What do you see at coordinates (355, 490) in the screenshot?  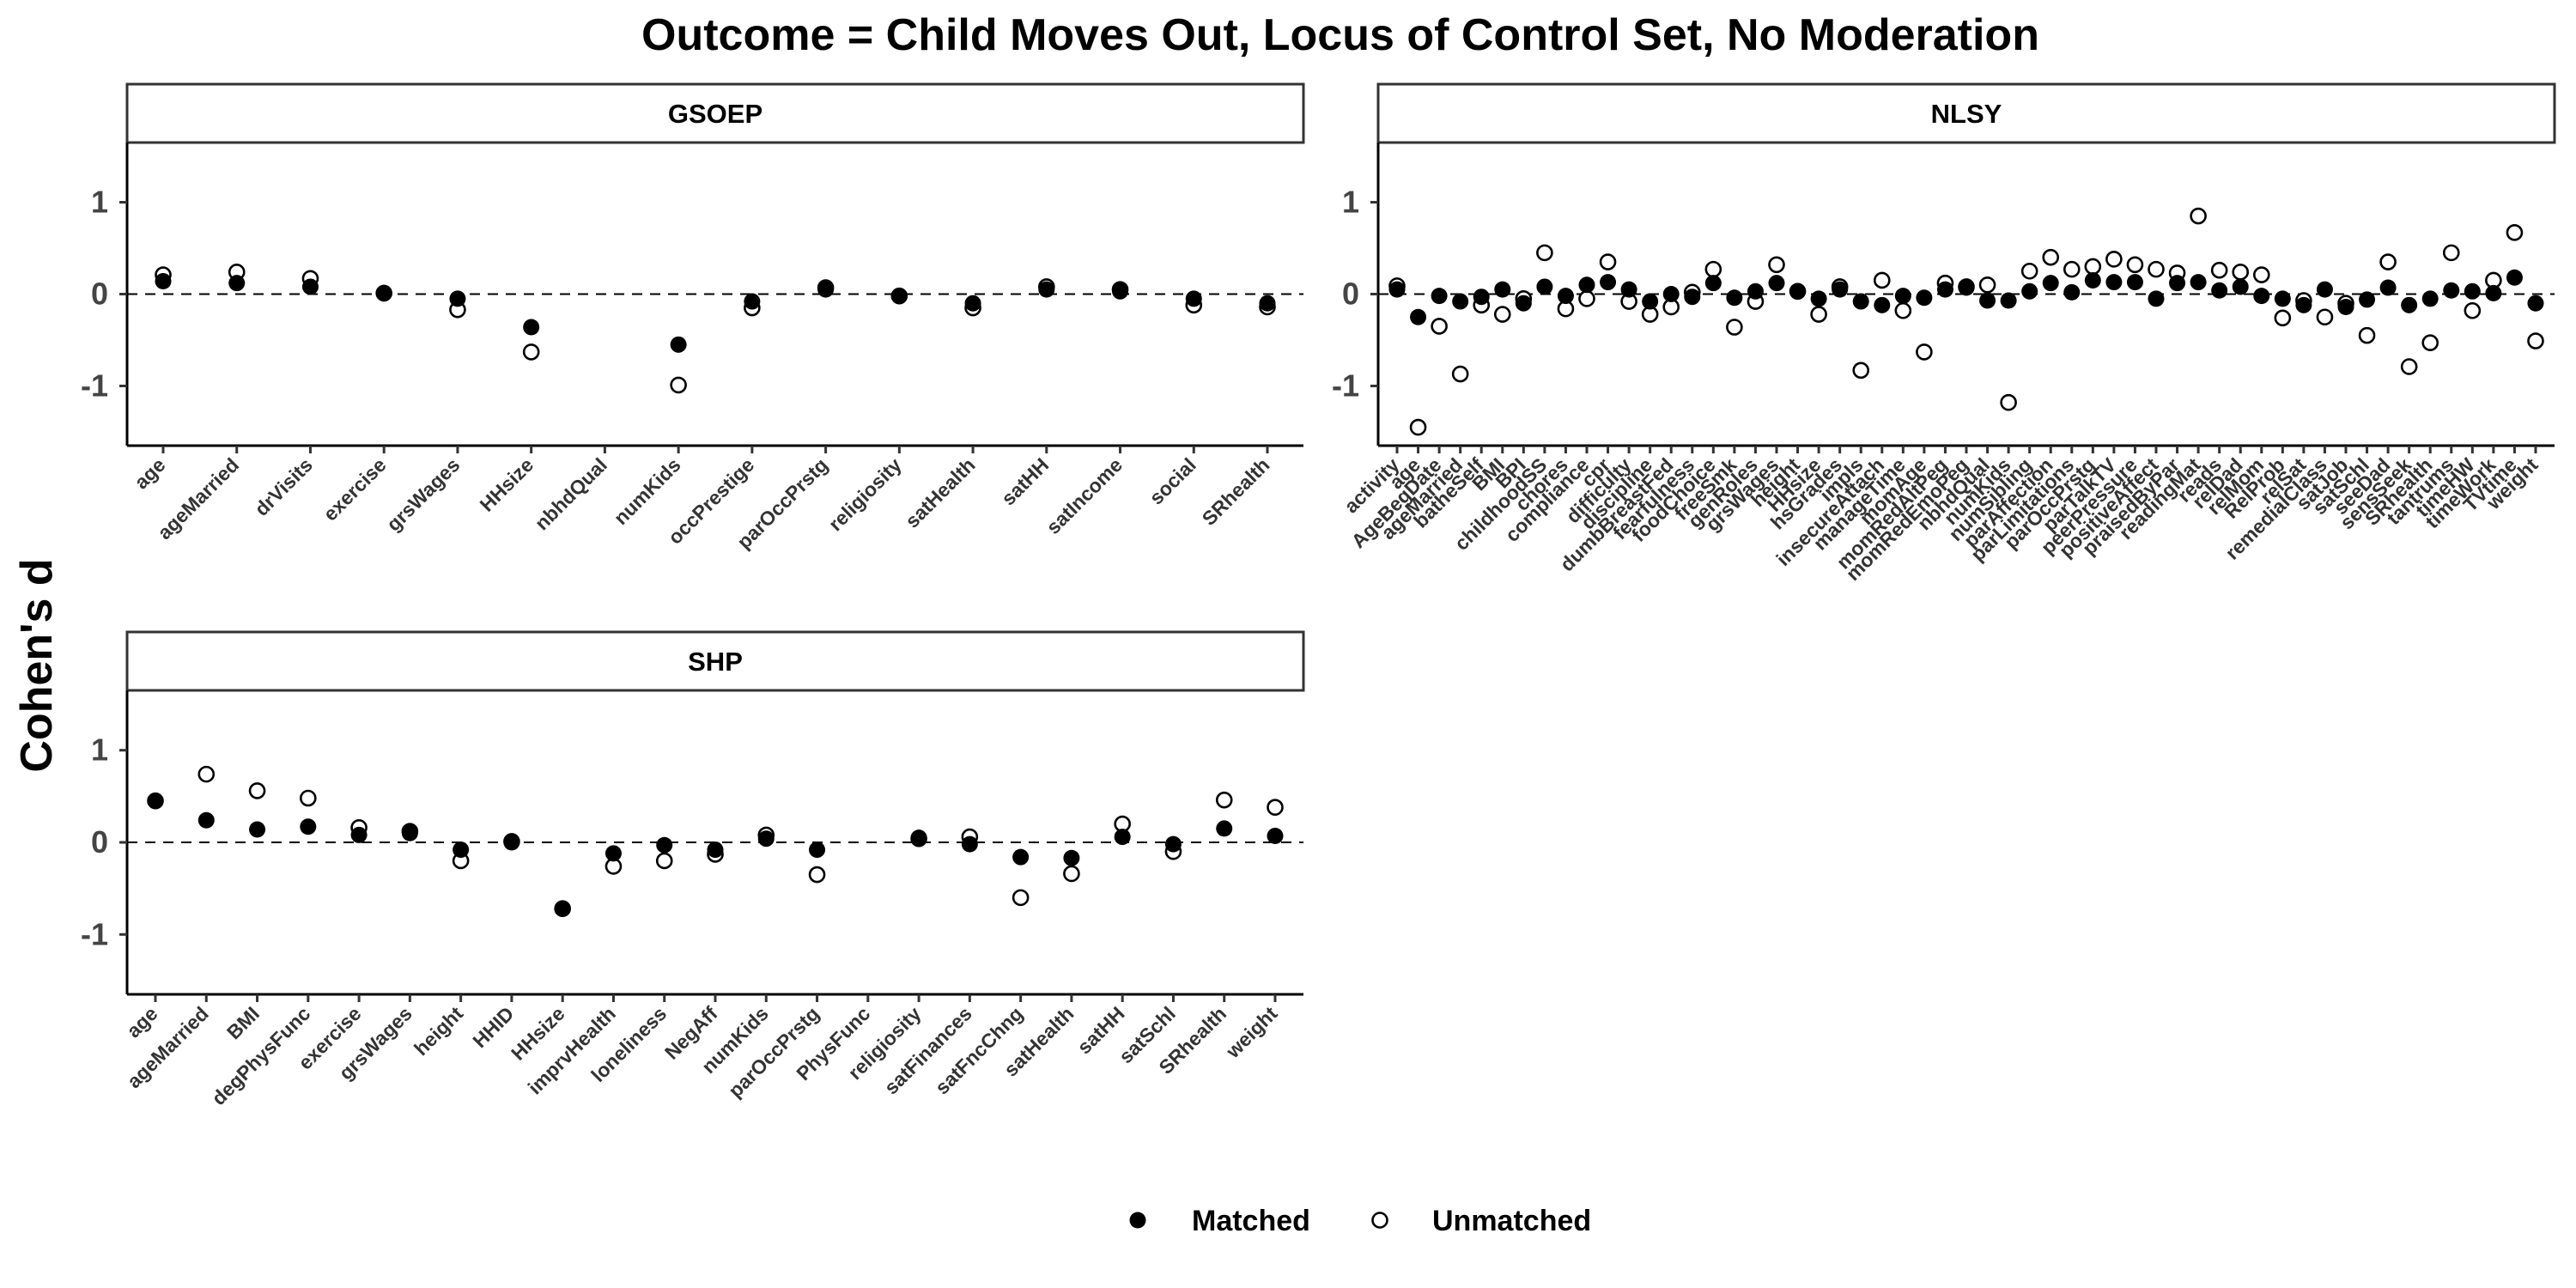 I see `x-tick-label: exercise` at bounding box center [355, 490].